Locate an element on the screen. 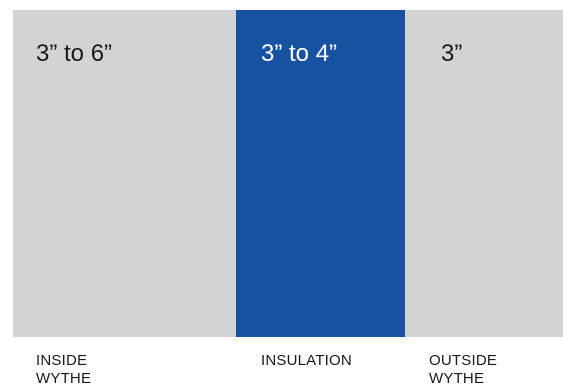  inside-wythe-caption-line1: INSIDE is located at coordinates (62, 360).